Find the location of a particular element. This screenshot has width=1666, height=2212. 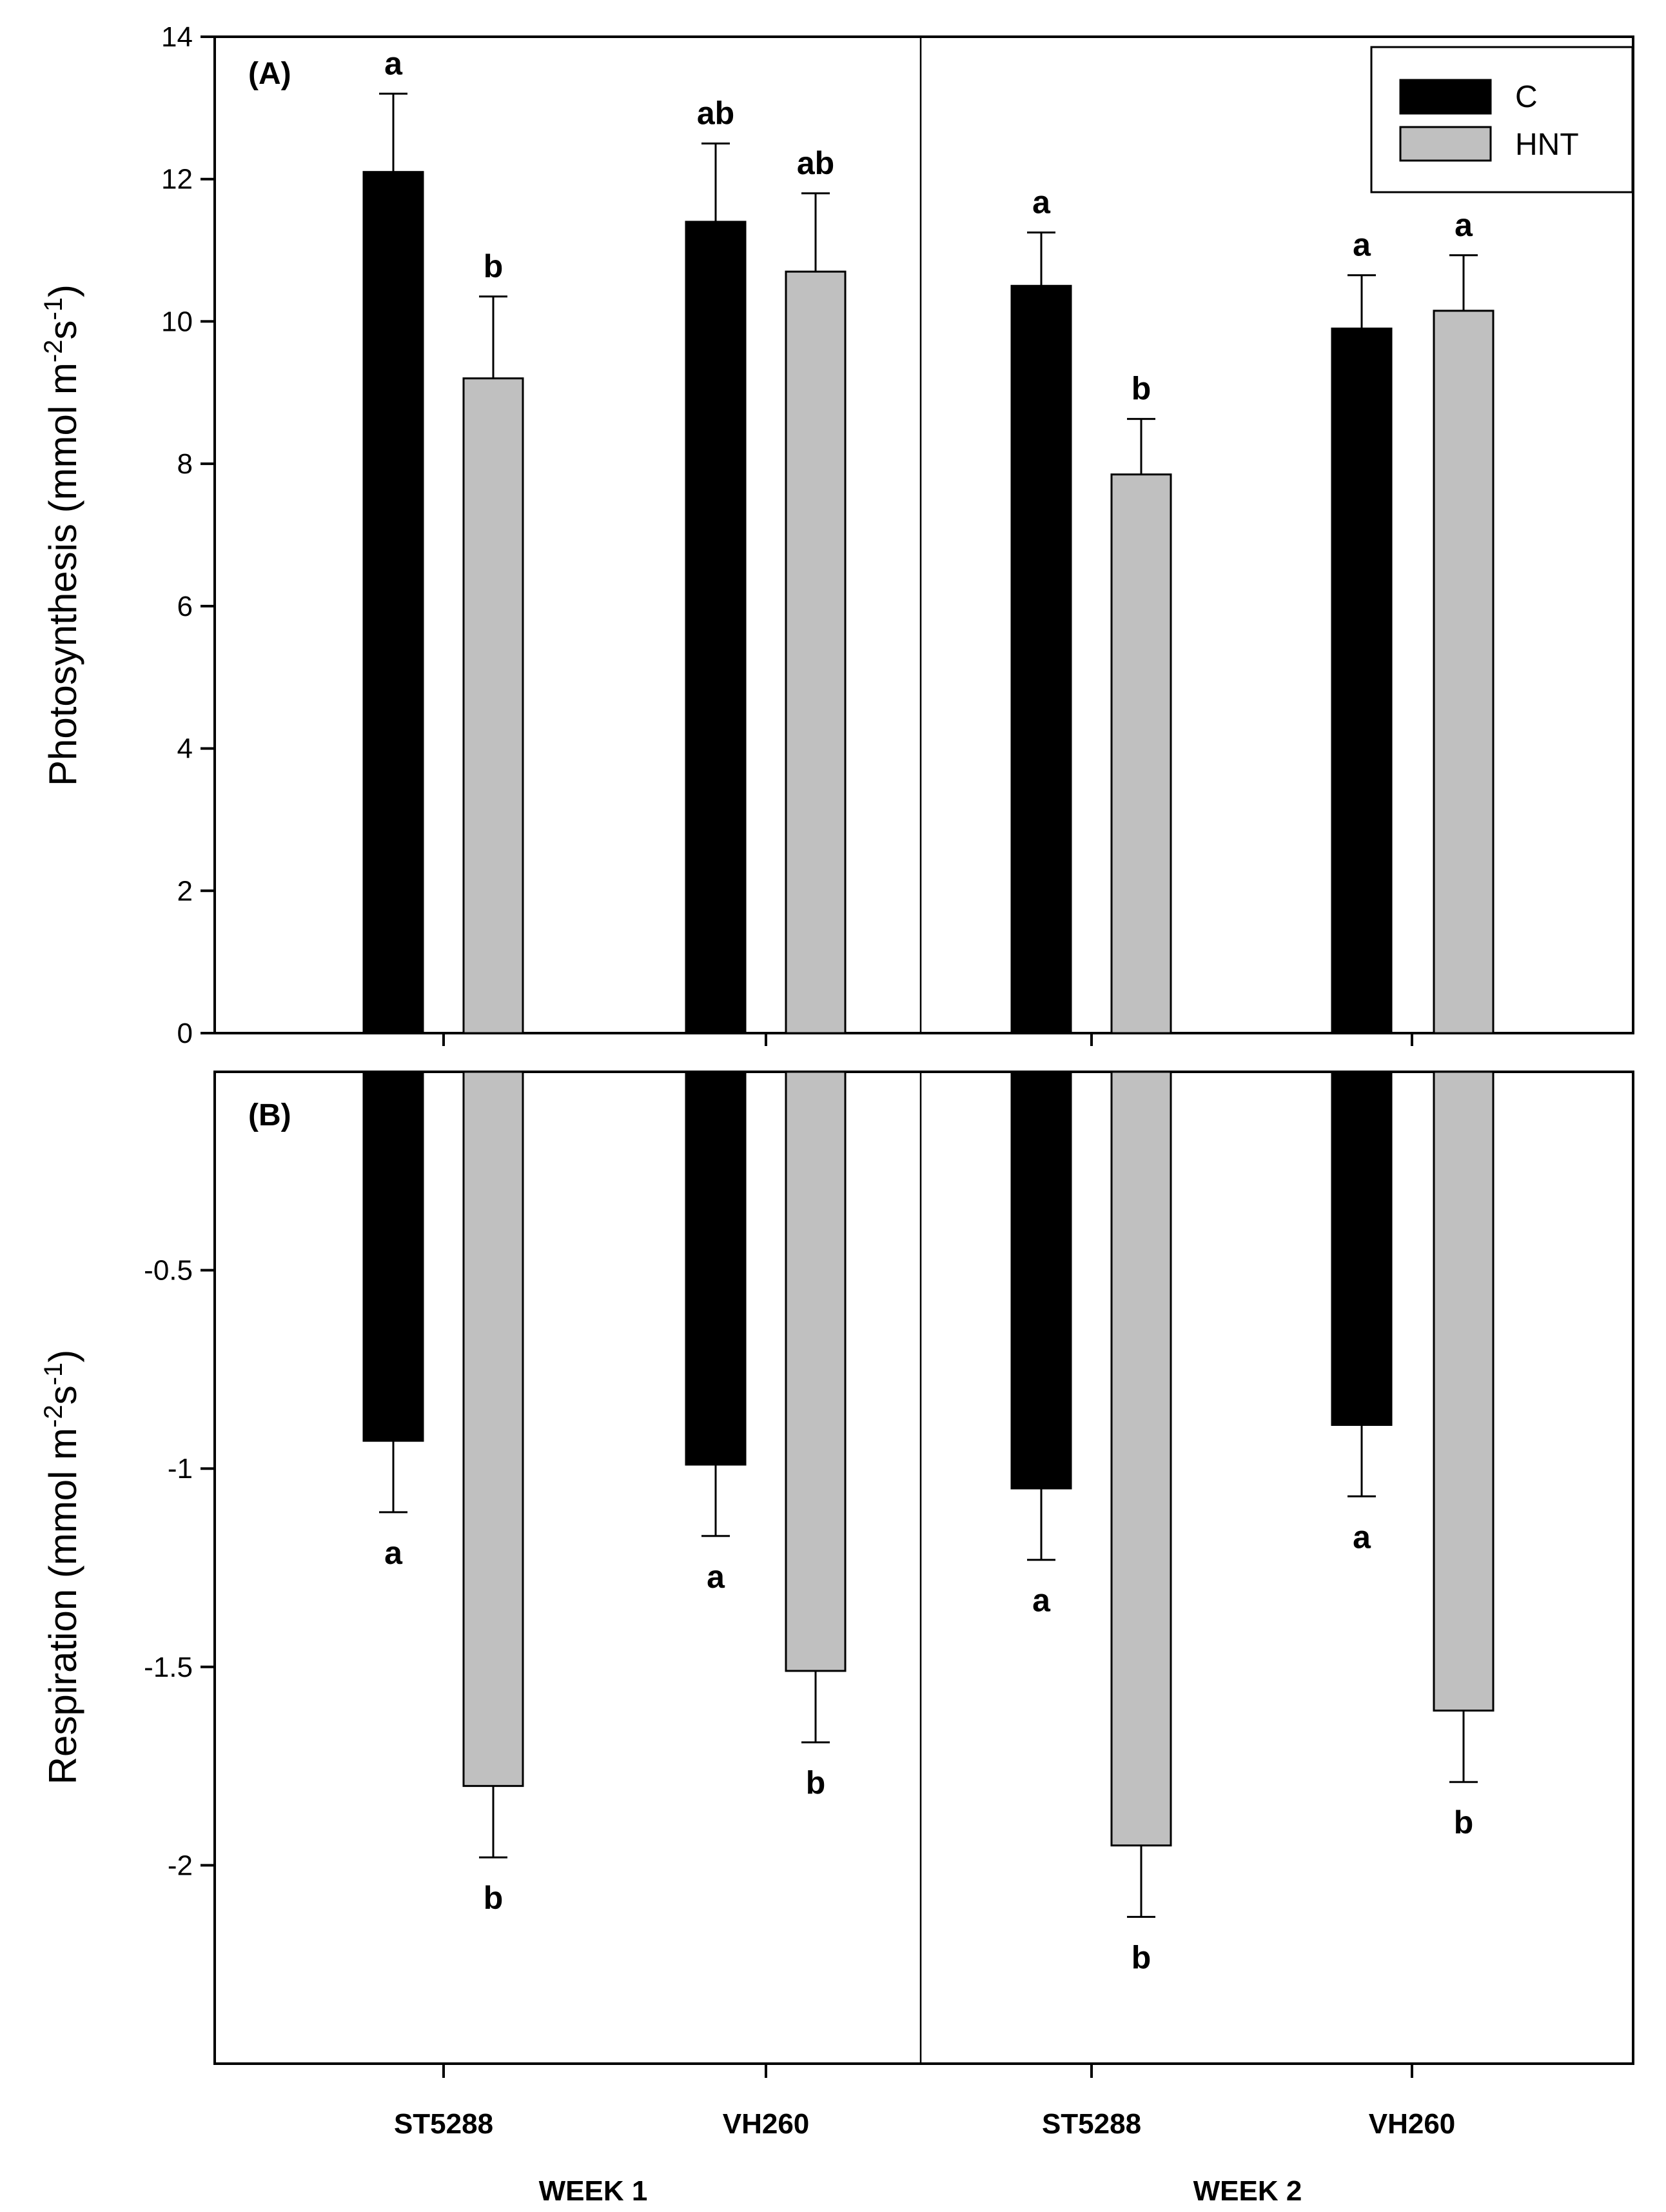

panel-b-ylabel-mid: s is located at coordinates (62, 1395).